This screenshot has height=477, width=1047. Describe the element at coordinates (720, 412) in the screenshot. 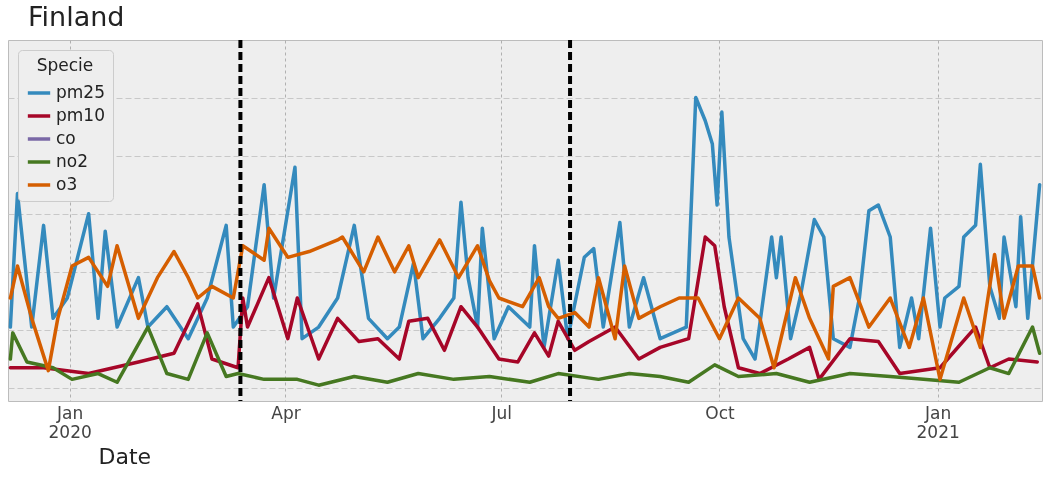

I see `x-tick-label: Oct` at that location.